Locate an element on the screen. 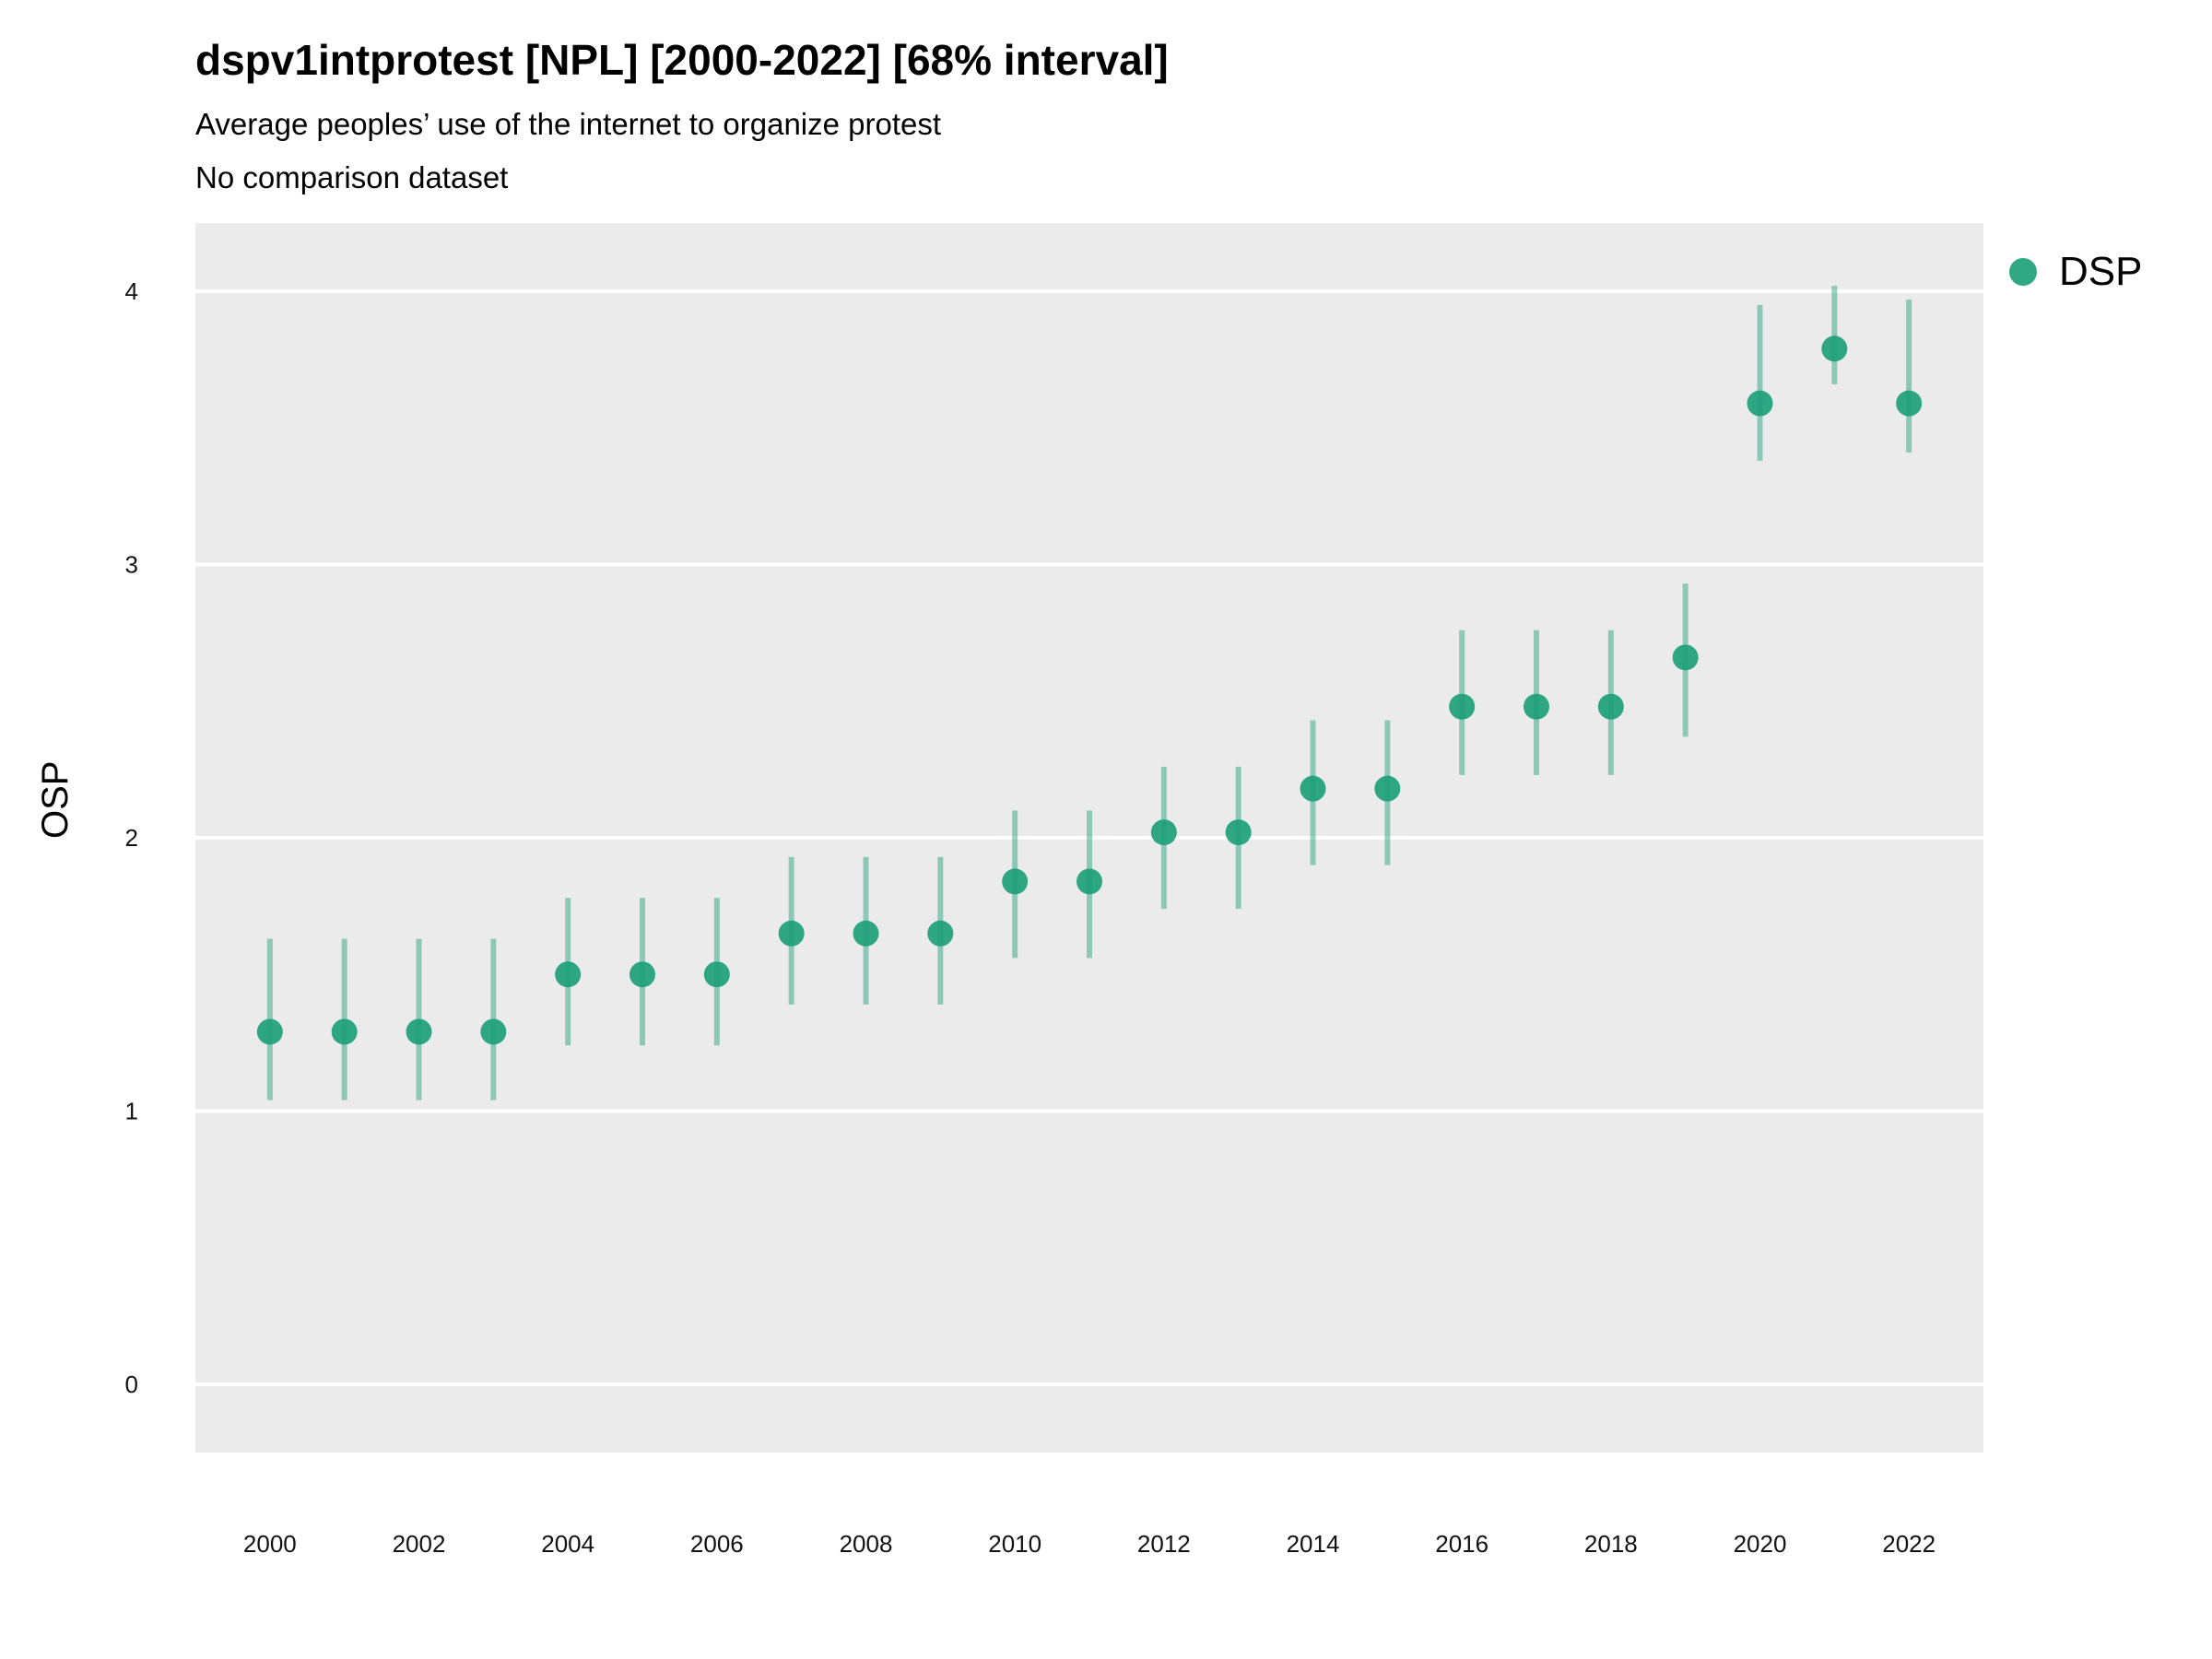 The image size is (2212, 1659). chart-subtitle-comparison: No comparison dataset is located at coordinates (352, 177).